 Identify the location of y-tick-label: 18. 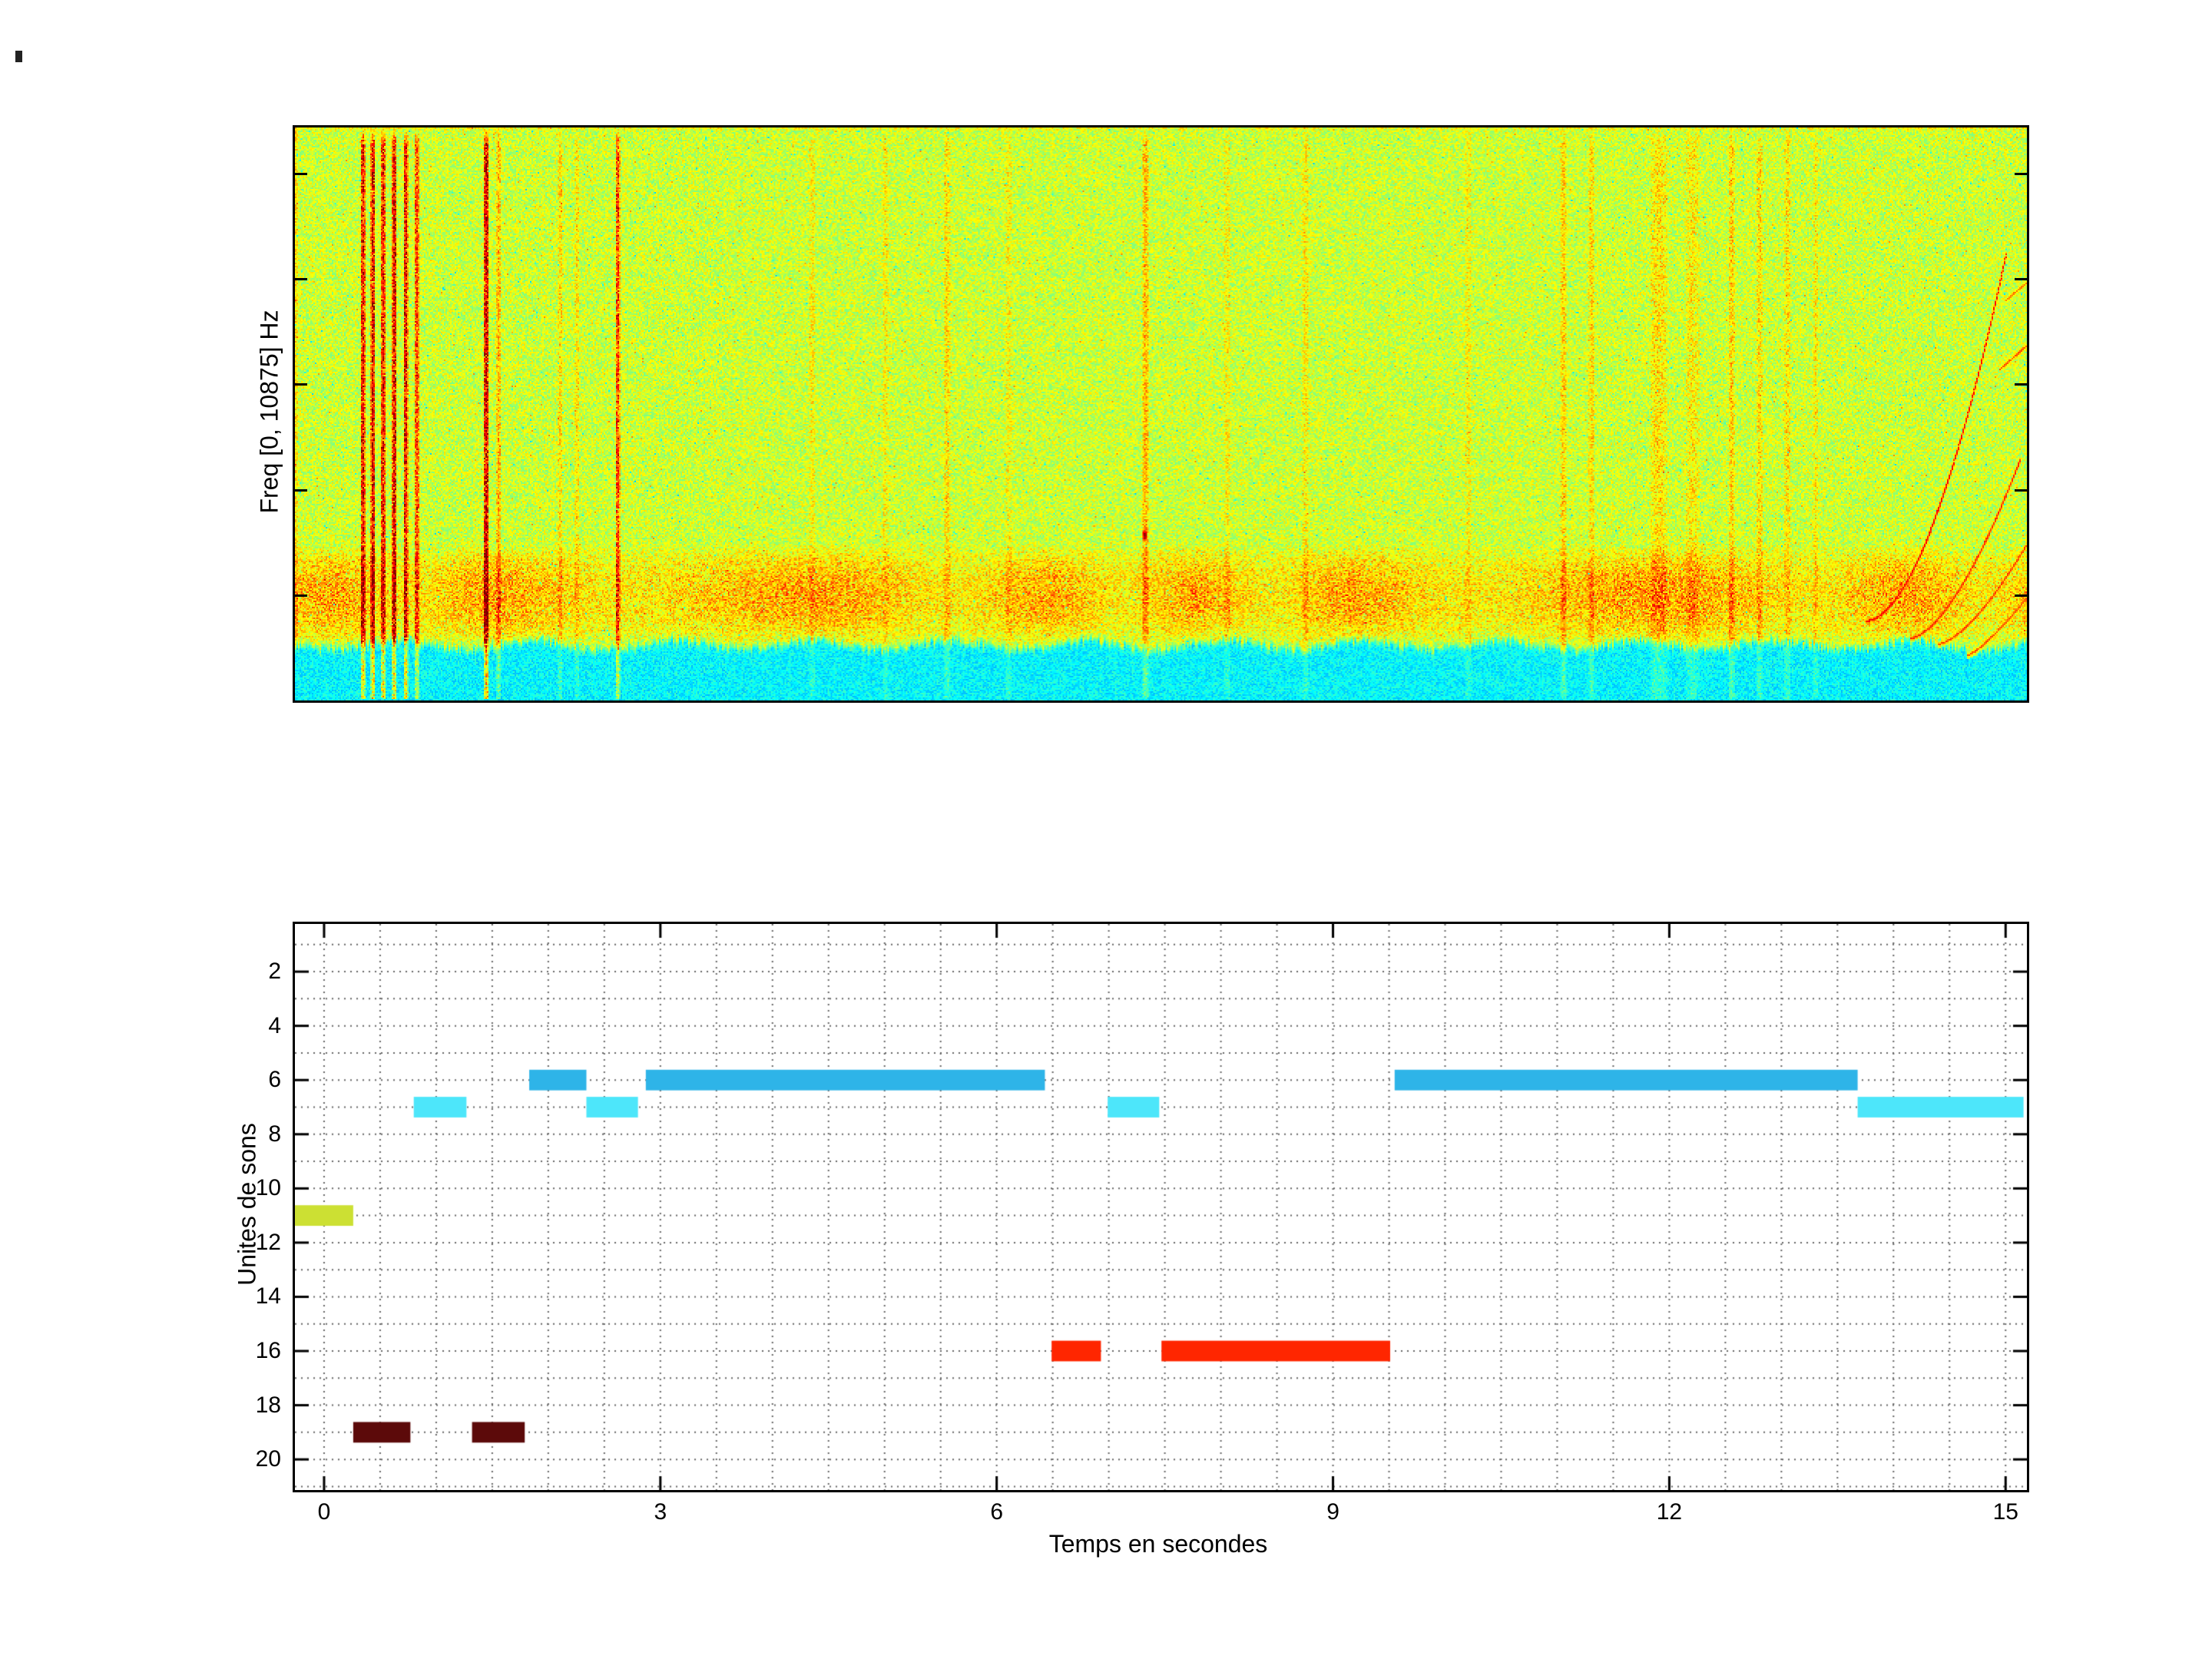
(268, 1405).